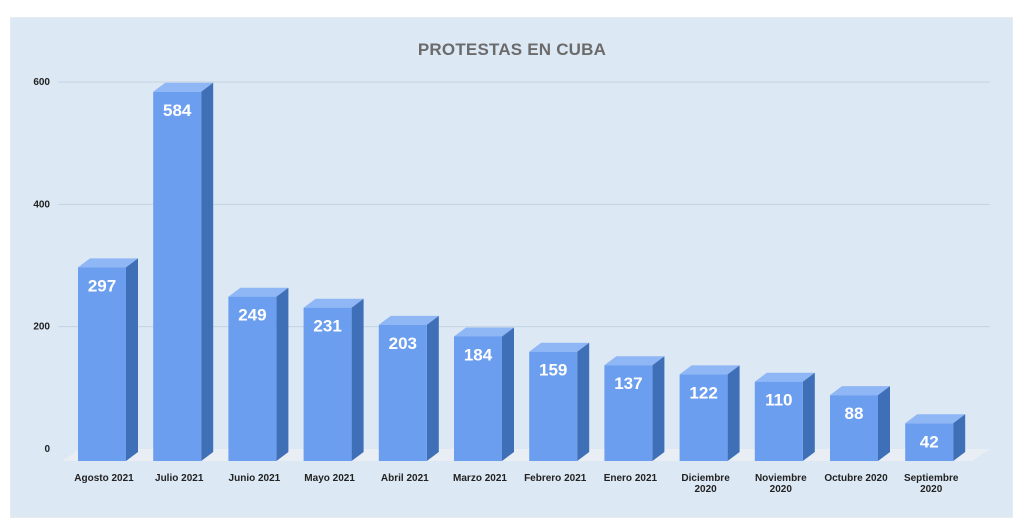 Image resolution: width=1024 pixels, height=529 pixels. Describe the element at coordinates (405, 478) in the screenshot. I see `x-tick-label: Abril 2021` at that location.